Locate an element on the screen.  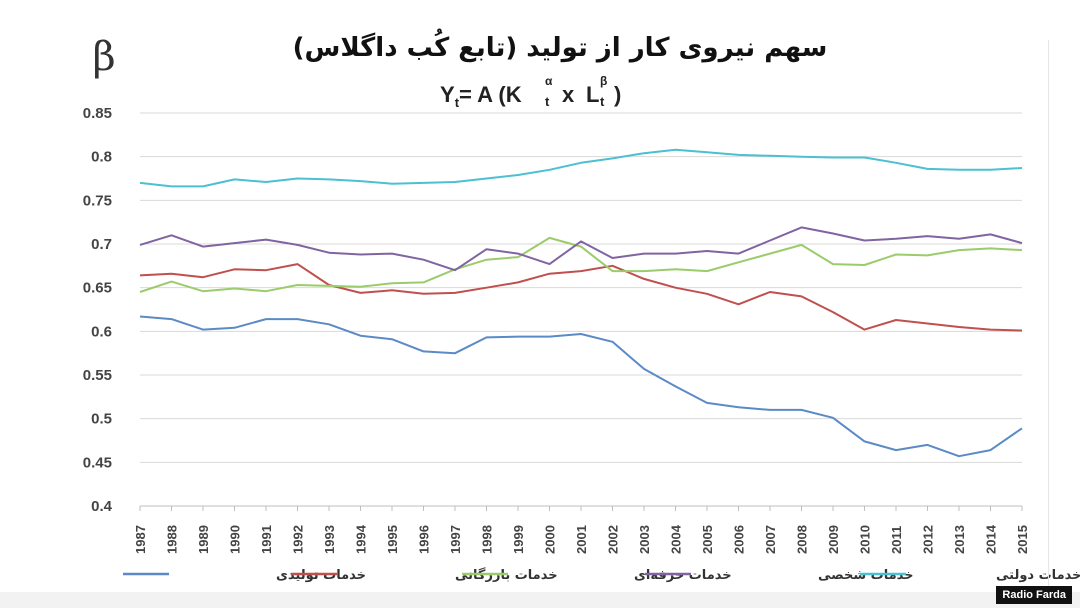
x-tick-label: 2007 is located at coordinates (770, 539).